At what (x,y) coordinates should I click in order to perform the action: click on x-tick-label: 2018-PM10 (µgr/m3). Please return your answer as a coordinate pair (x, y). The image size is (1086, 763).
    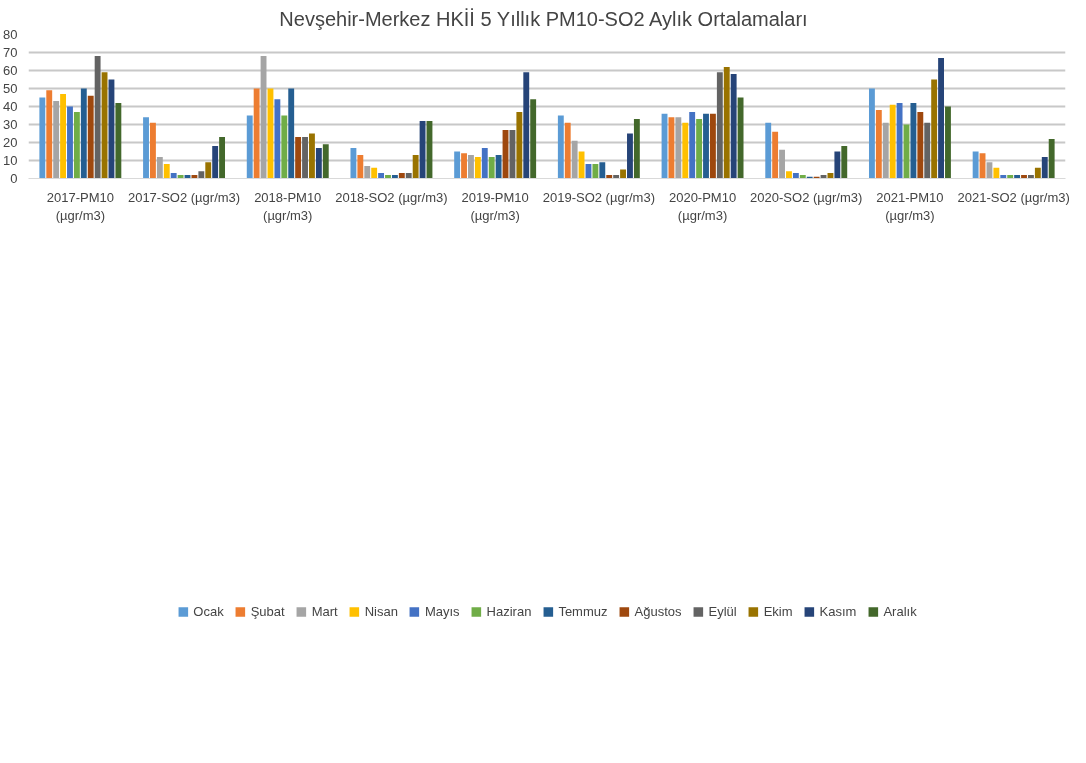
    Looking at the image, I should click on (288, 206).